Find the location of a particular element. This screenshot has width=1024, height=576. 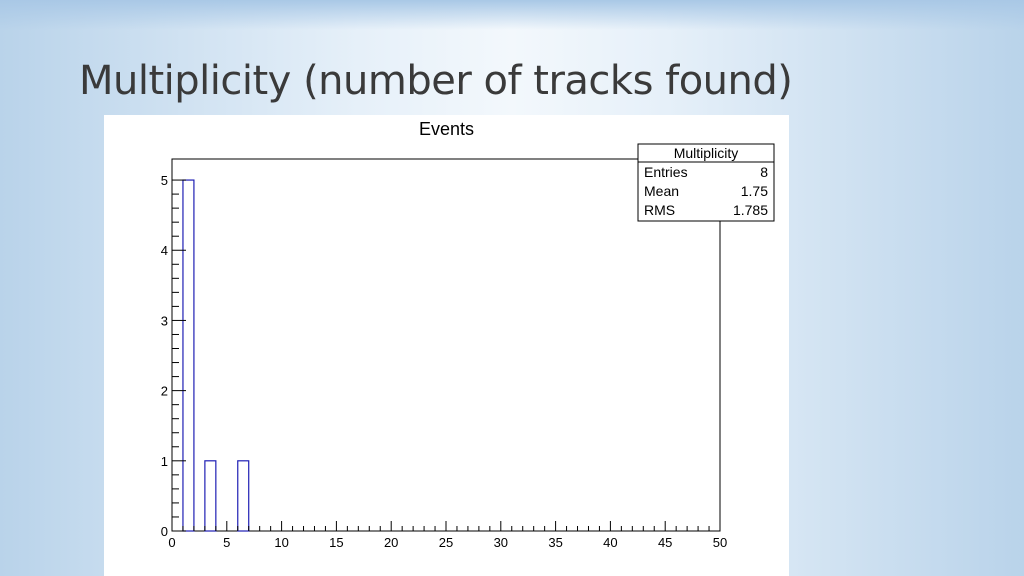

stats-label-entries: Entries is located at coordinates (666, 172).